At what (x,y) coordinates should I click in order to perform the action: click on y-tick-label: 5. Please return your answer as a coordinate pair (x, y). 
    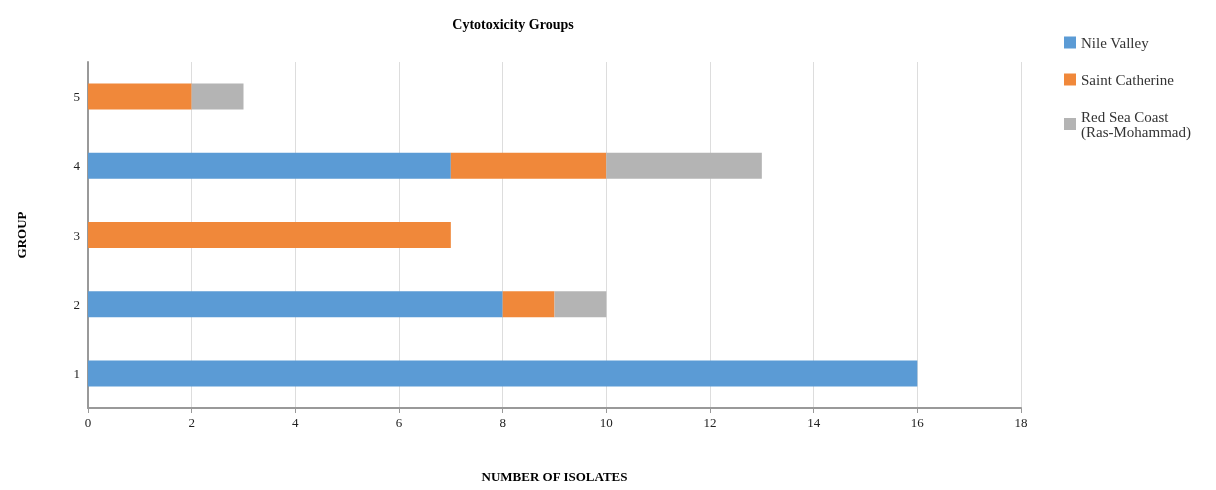
    Looking at the image, I should click on (76, 97).